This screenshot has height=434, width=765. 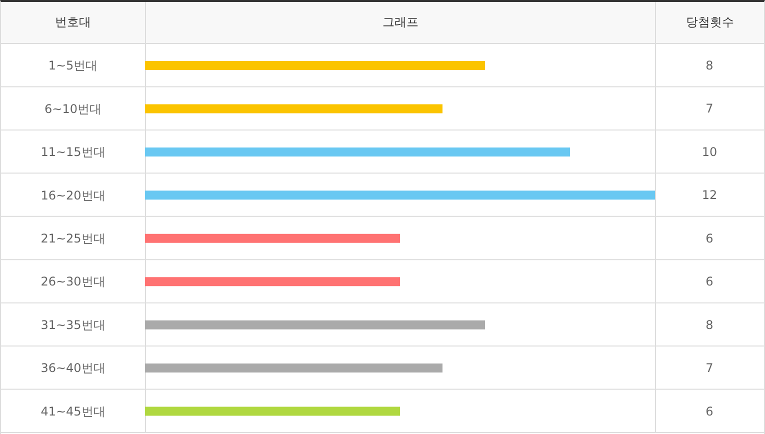 I want to click on y-tick-label: 21~25번대, so click(x=73, y=239).